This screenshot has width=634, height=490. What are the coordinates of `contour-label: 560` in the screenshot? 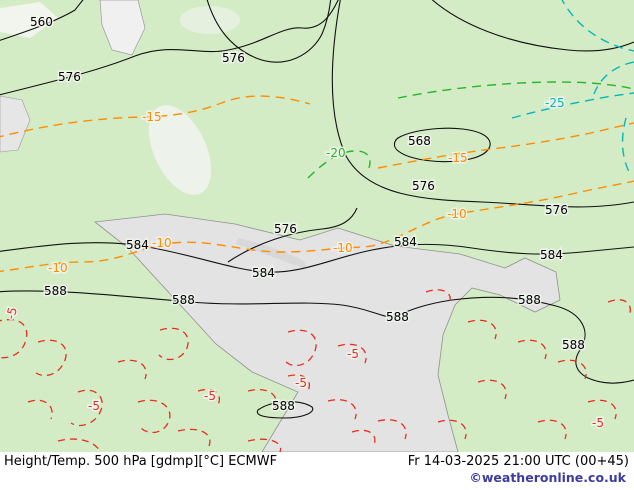 It's located at (41, 22).